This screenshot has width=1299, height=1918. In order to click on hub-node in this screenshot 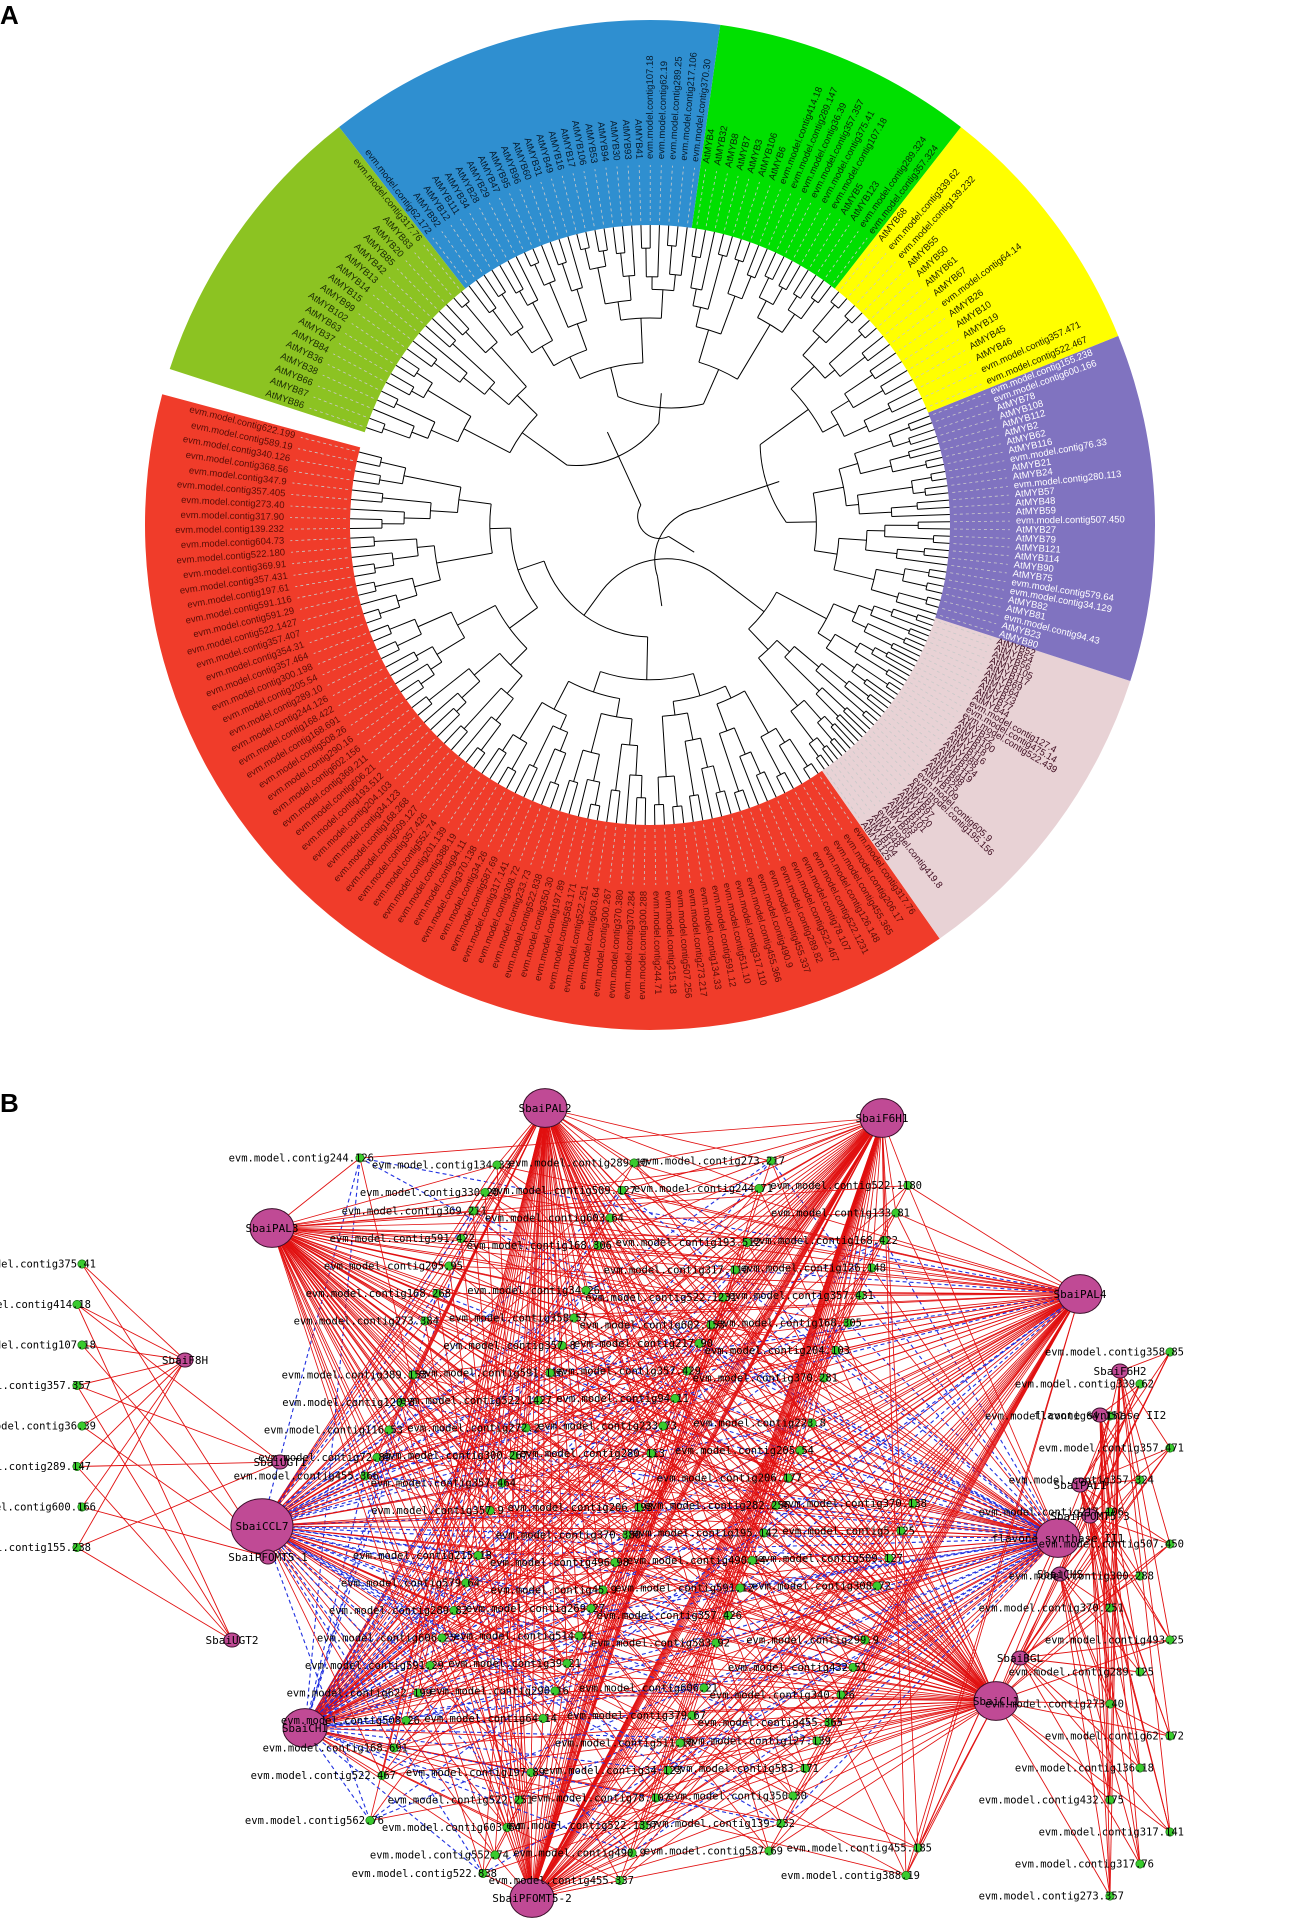, I will do `click(272, 1228)`.